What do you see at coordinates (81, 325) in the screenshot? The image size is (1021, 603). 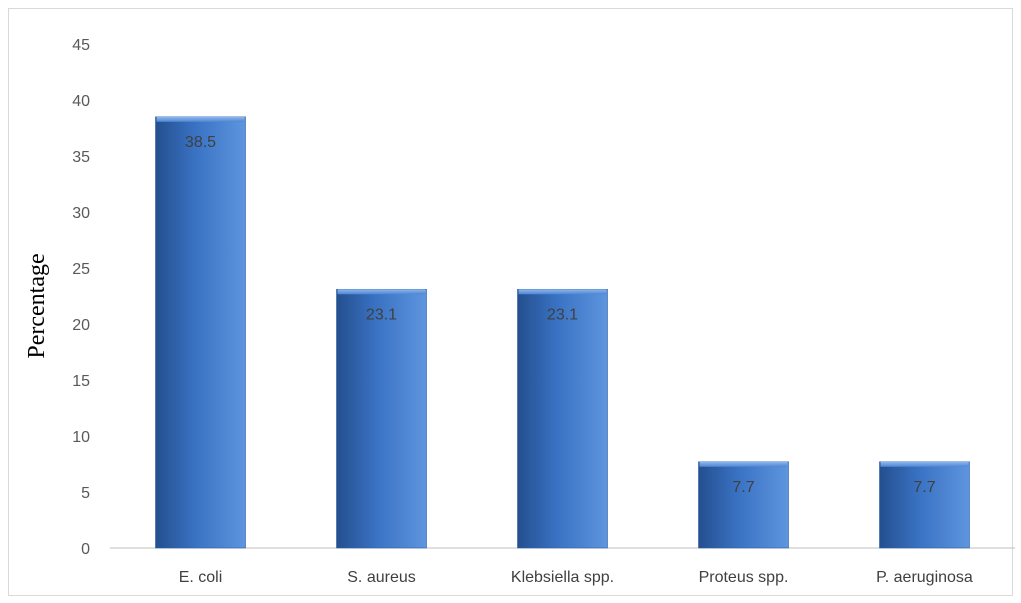 I see `y-tick-label: 20` at bounding box center [81, 325].